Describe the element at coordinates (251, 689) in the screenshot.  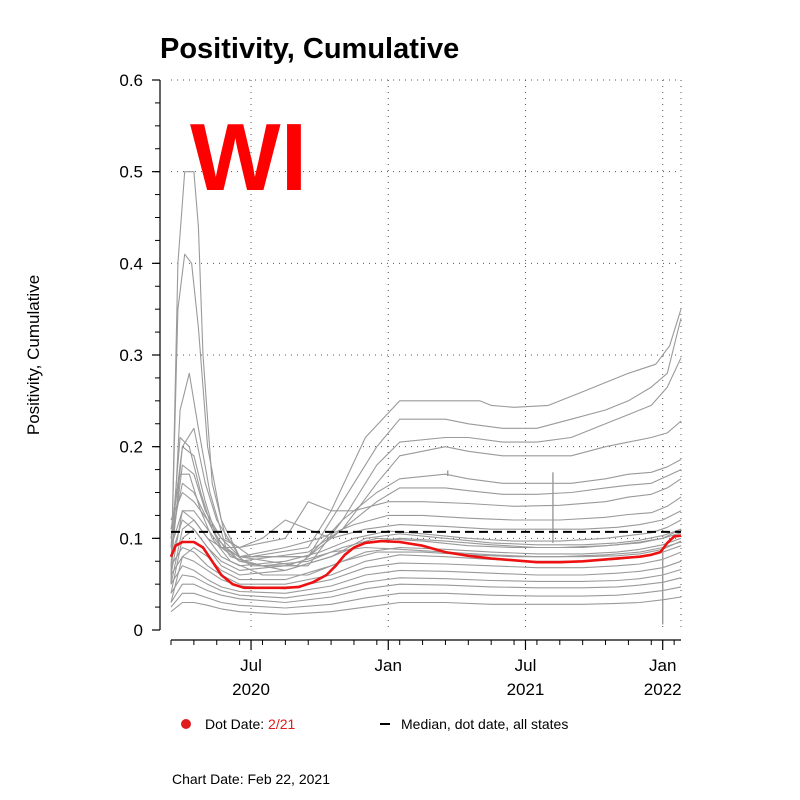
I see `x-tick-year: 2020` at that location.